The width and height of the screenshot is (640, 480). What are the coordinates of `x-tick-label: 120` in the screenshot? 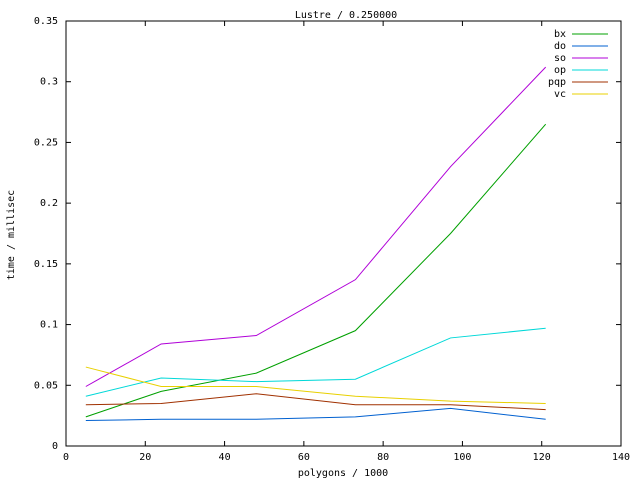 It's located at (542, 457).